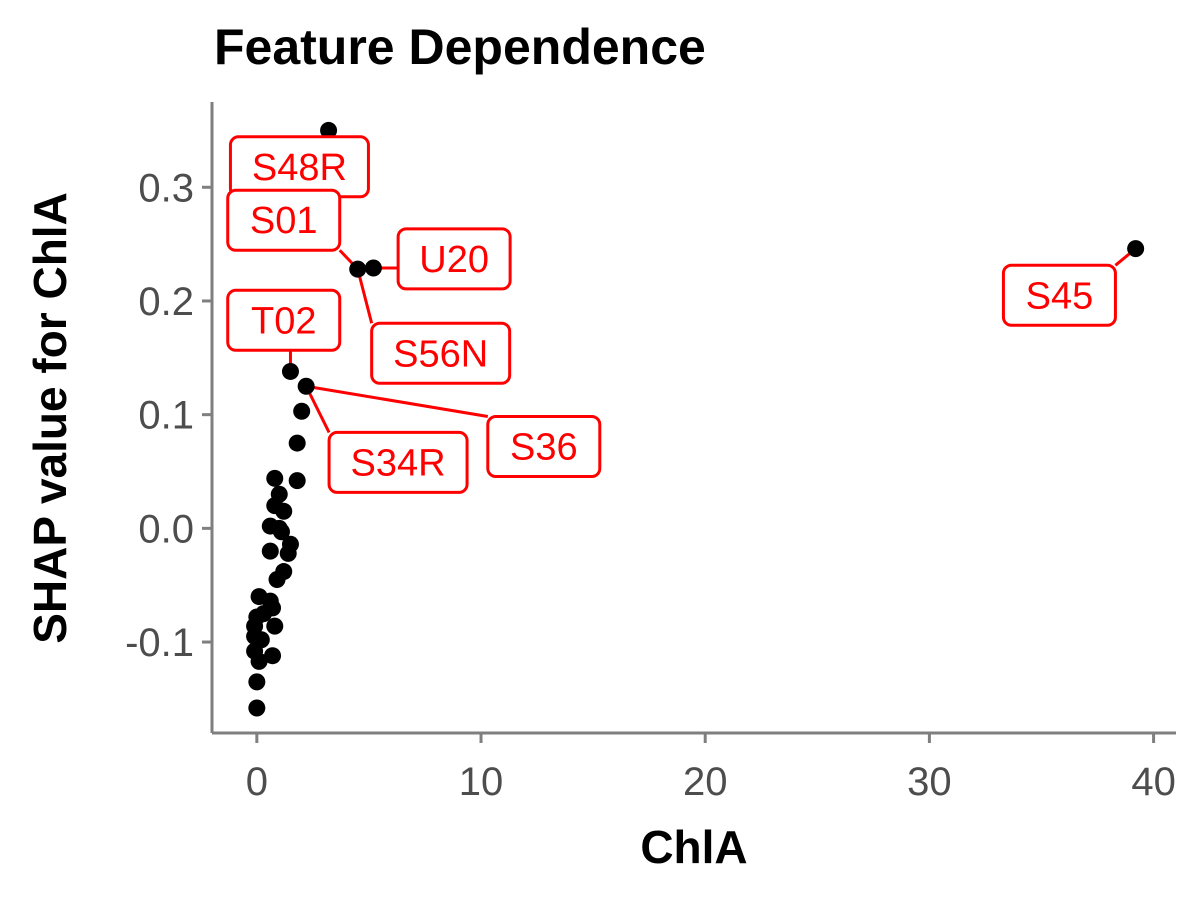  I want to click on annotation-label-text: S34R, so click(398, 463).